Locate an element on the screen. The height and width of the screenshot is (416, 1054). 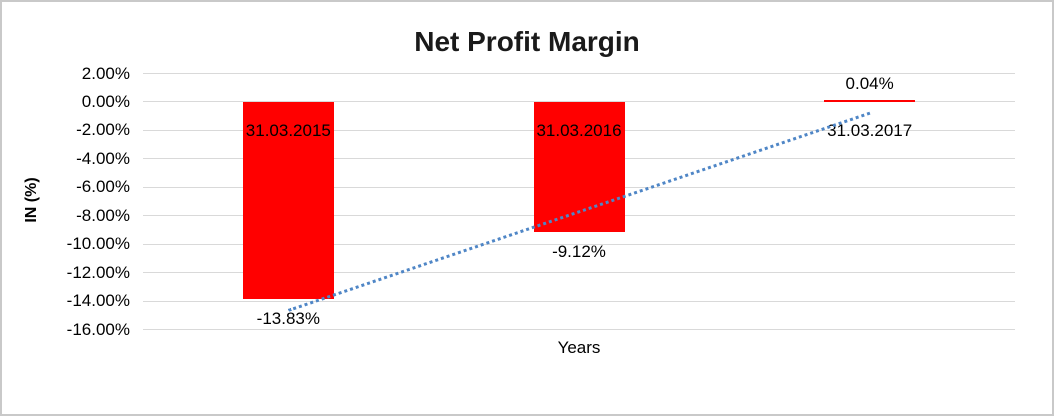
value-label: -13.83% is located at coordinates (288, 318).